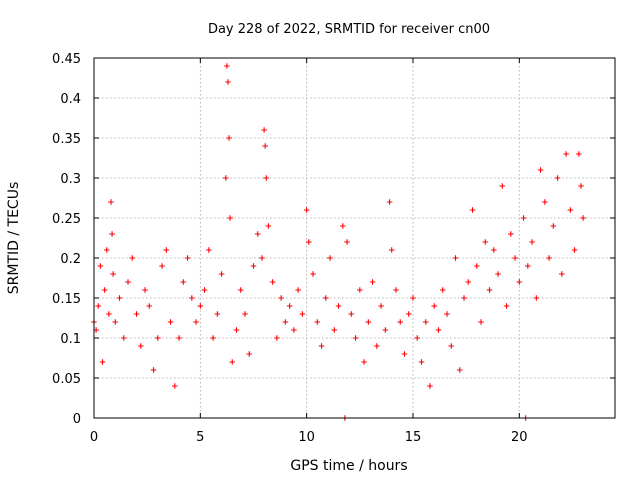 The height and width of the screenshot is (480, 640). I want to click on y-tick-labels: 0 0.05 0.1 0.15 0.2 0.25 0.3 0.35 0.4 0.45, so click(66, 239).